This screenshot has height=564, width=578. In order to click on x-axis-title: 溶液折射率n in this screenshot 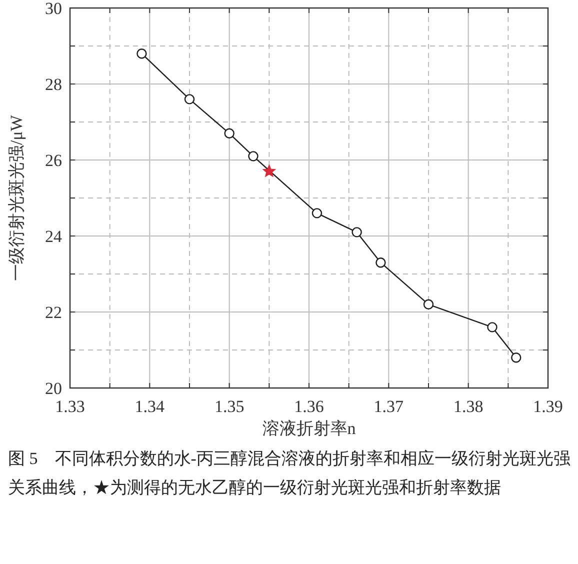, I will do `click(309, 428)`.